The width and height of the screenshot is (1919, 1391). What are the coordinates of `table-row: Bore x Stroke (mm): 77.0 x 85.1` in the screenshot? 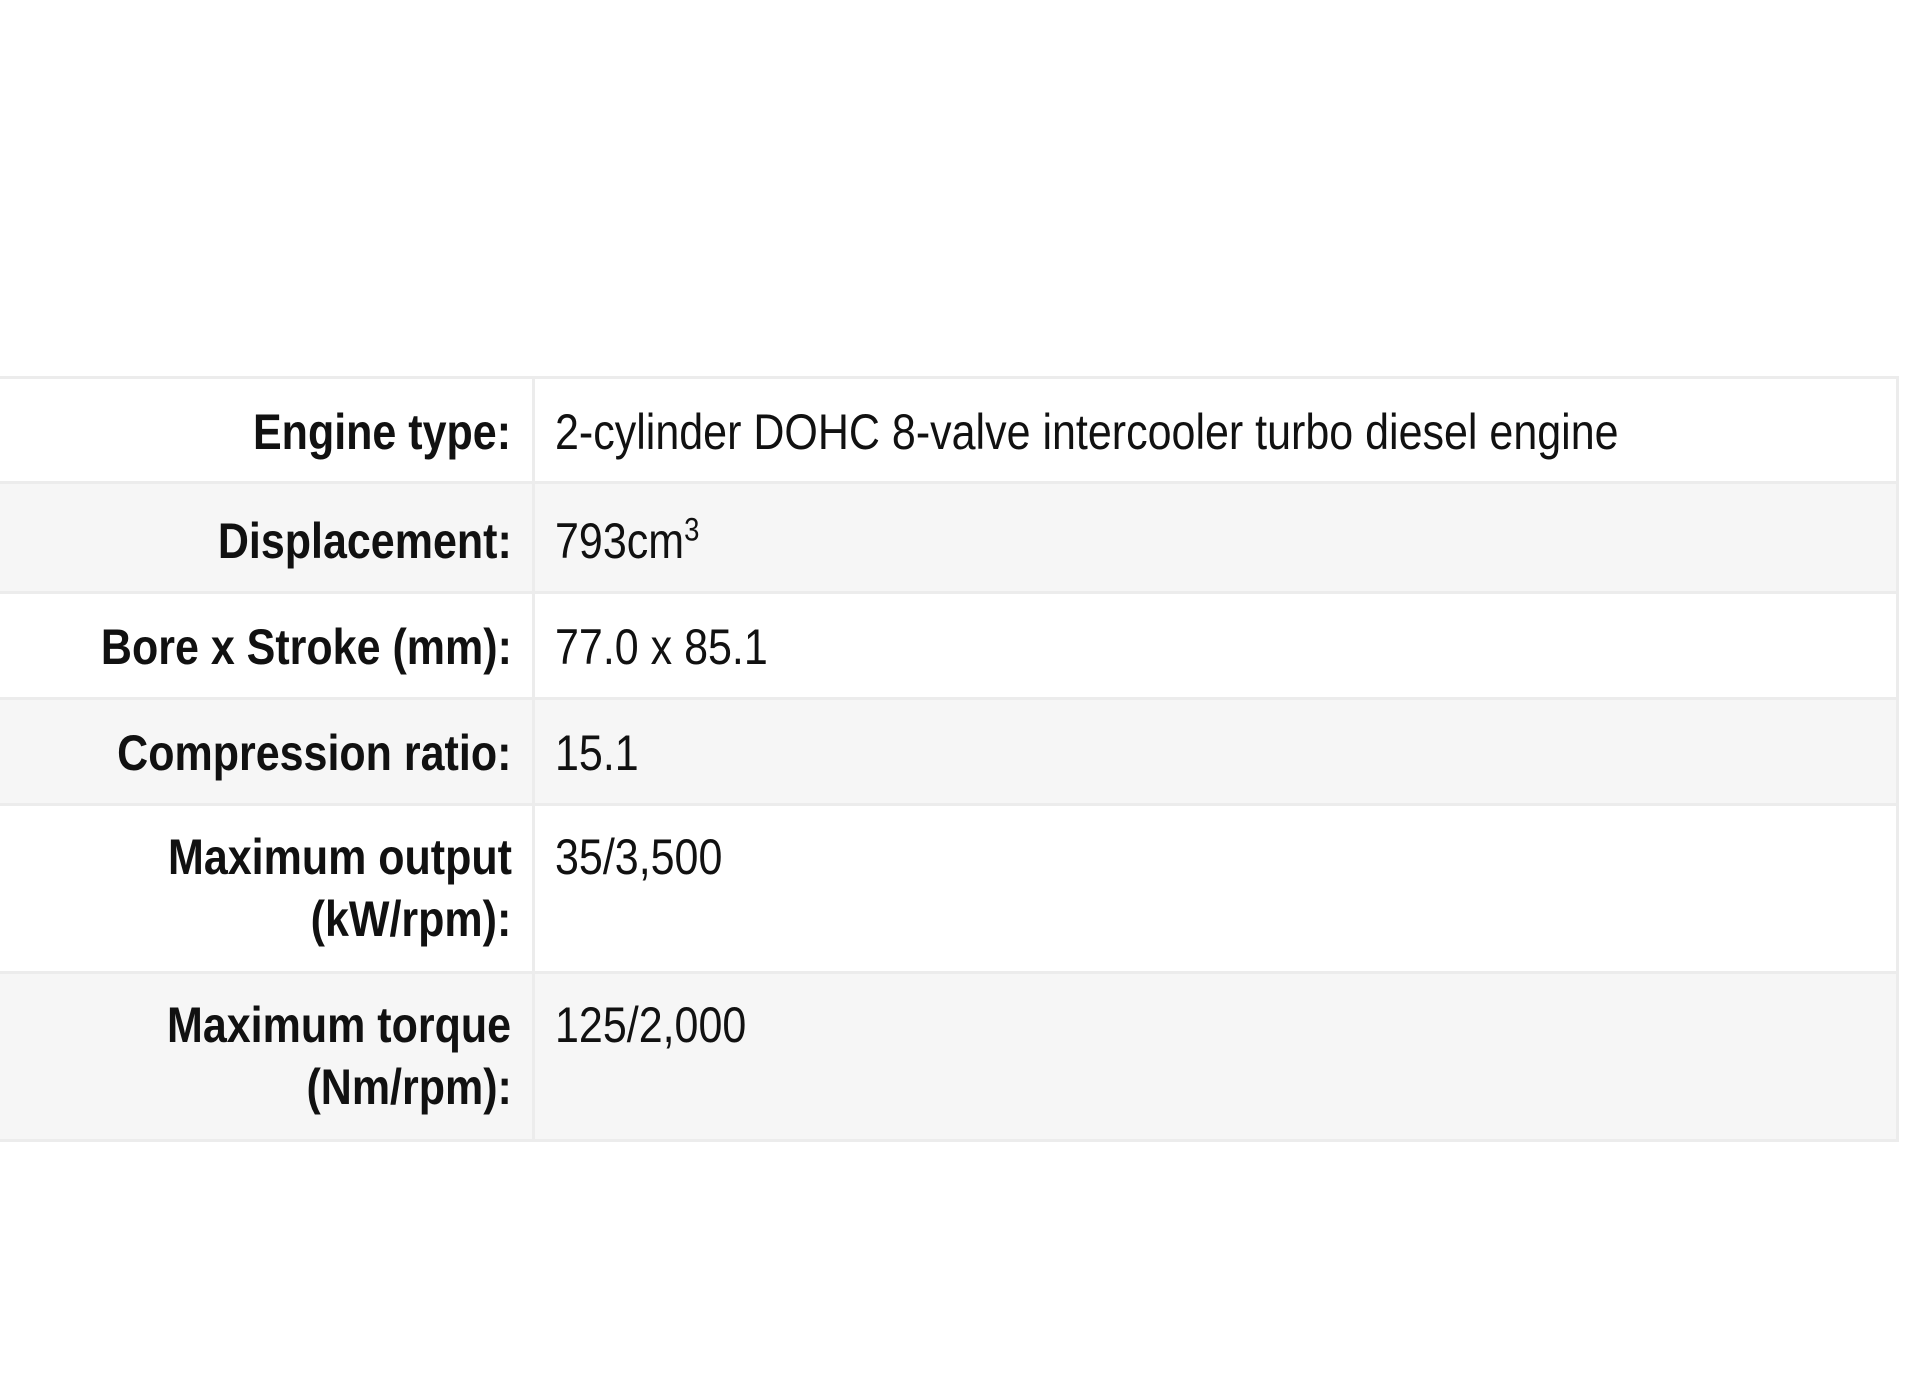 It's located at (949, 645).